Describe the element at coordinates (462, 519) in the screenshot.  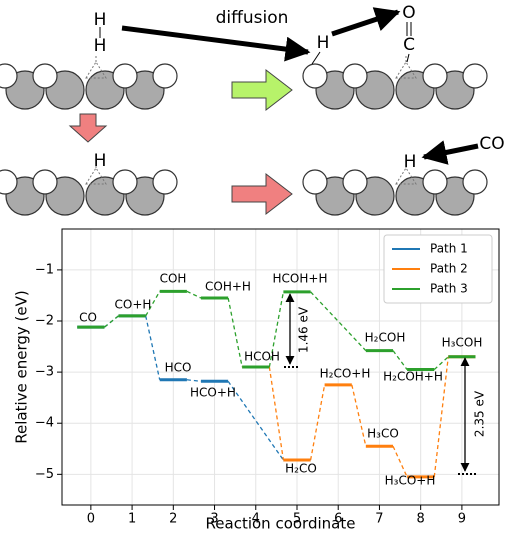
I see `x-tick-label: 9` at that location.